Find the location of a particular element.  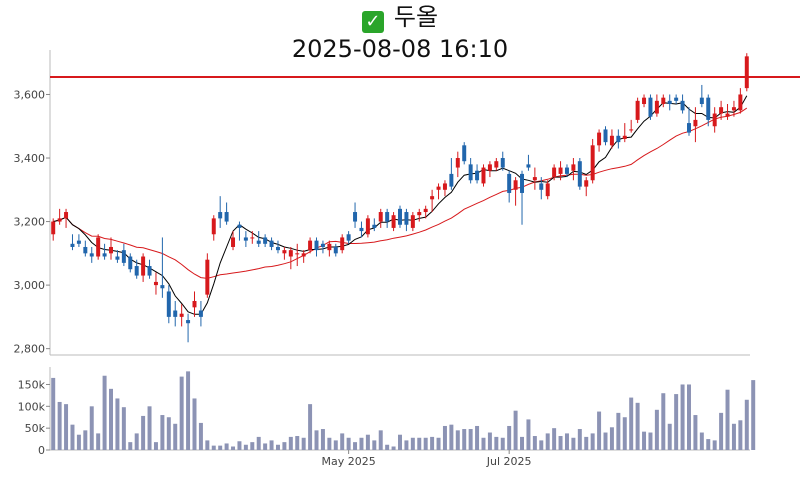

price-tick-label: 2,800 is located at coordinates (30, 349).